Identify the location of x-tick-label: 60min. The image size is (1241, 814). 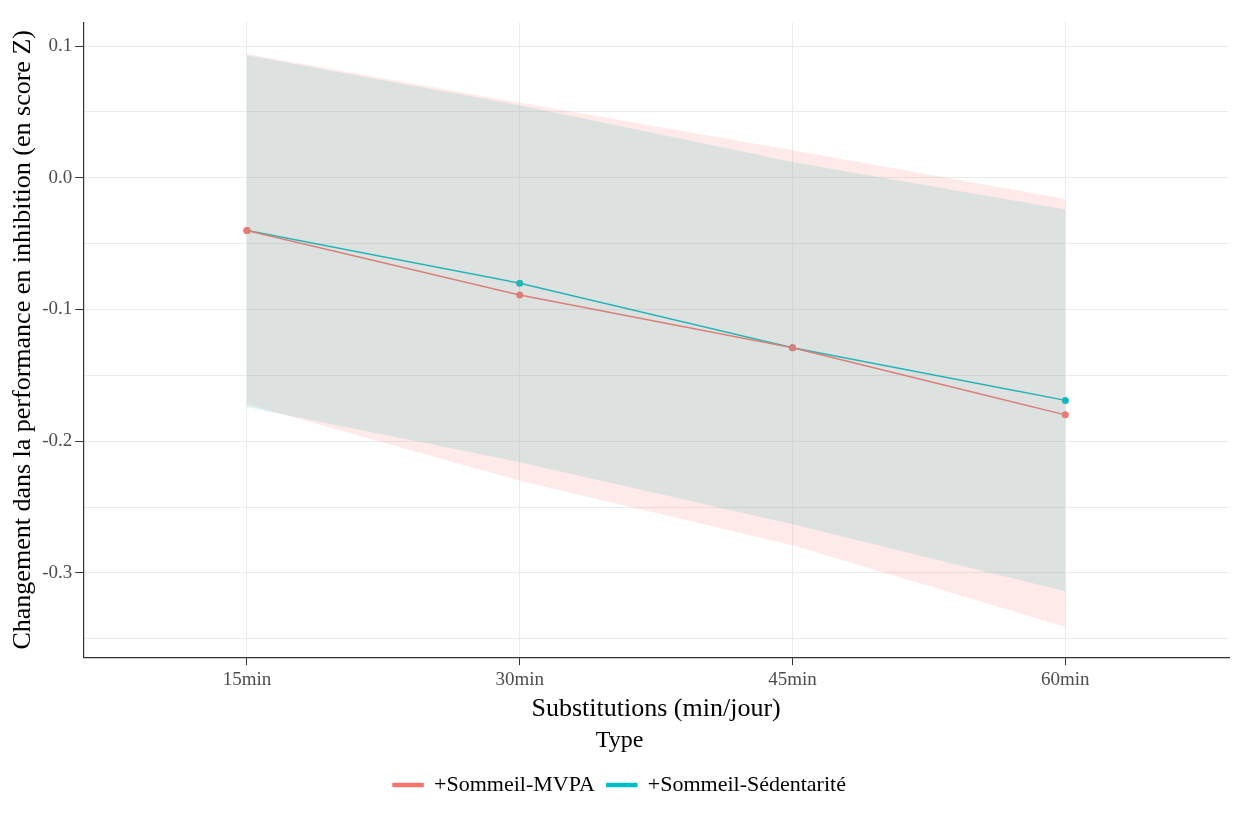
(1066, 678).